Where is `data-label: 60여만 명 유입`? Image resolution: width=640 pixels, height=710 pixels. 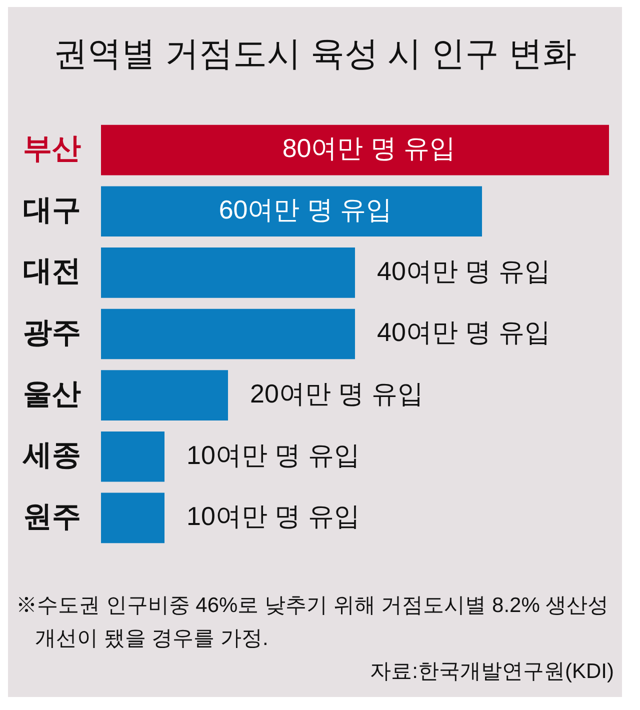 data-label: 60여만 명 유입 is located at coordinates (305, 209).